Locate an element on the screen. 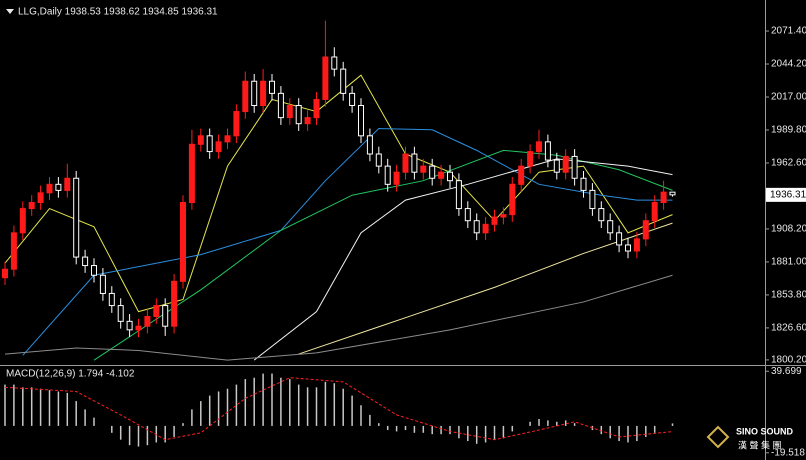 This screenshot has width=806, height=460. y-tick-label: 1800.20 is located at coordinates (788, 360).